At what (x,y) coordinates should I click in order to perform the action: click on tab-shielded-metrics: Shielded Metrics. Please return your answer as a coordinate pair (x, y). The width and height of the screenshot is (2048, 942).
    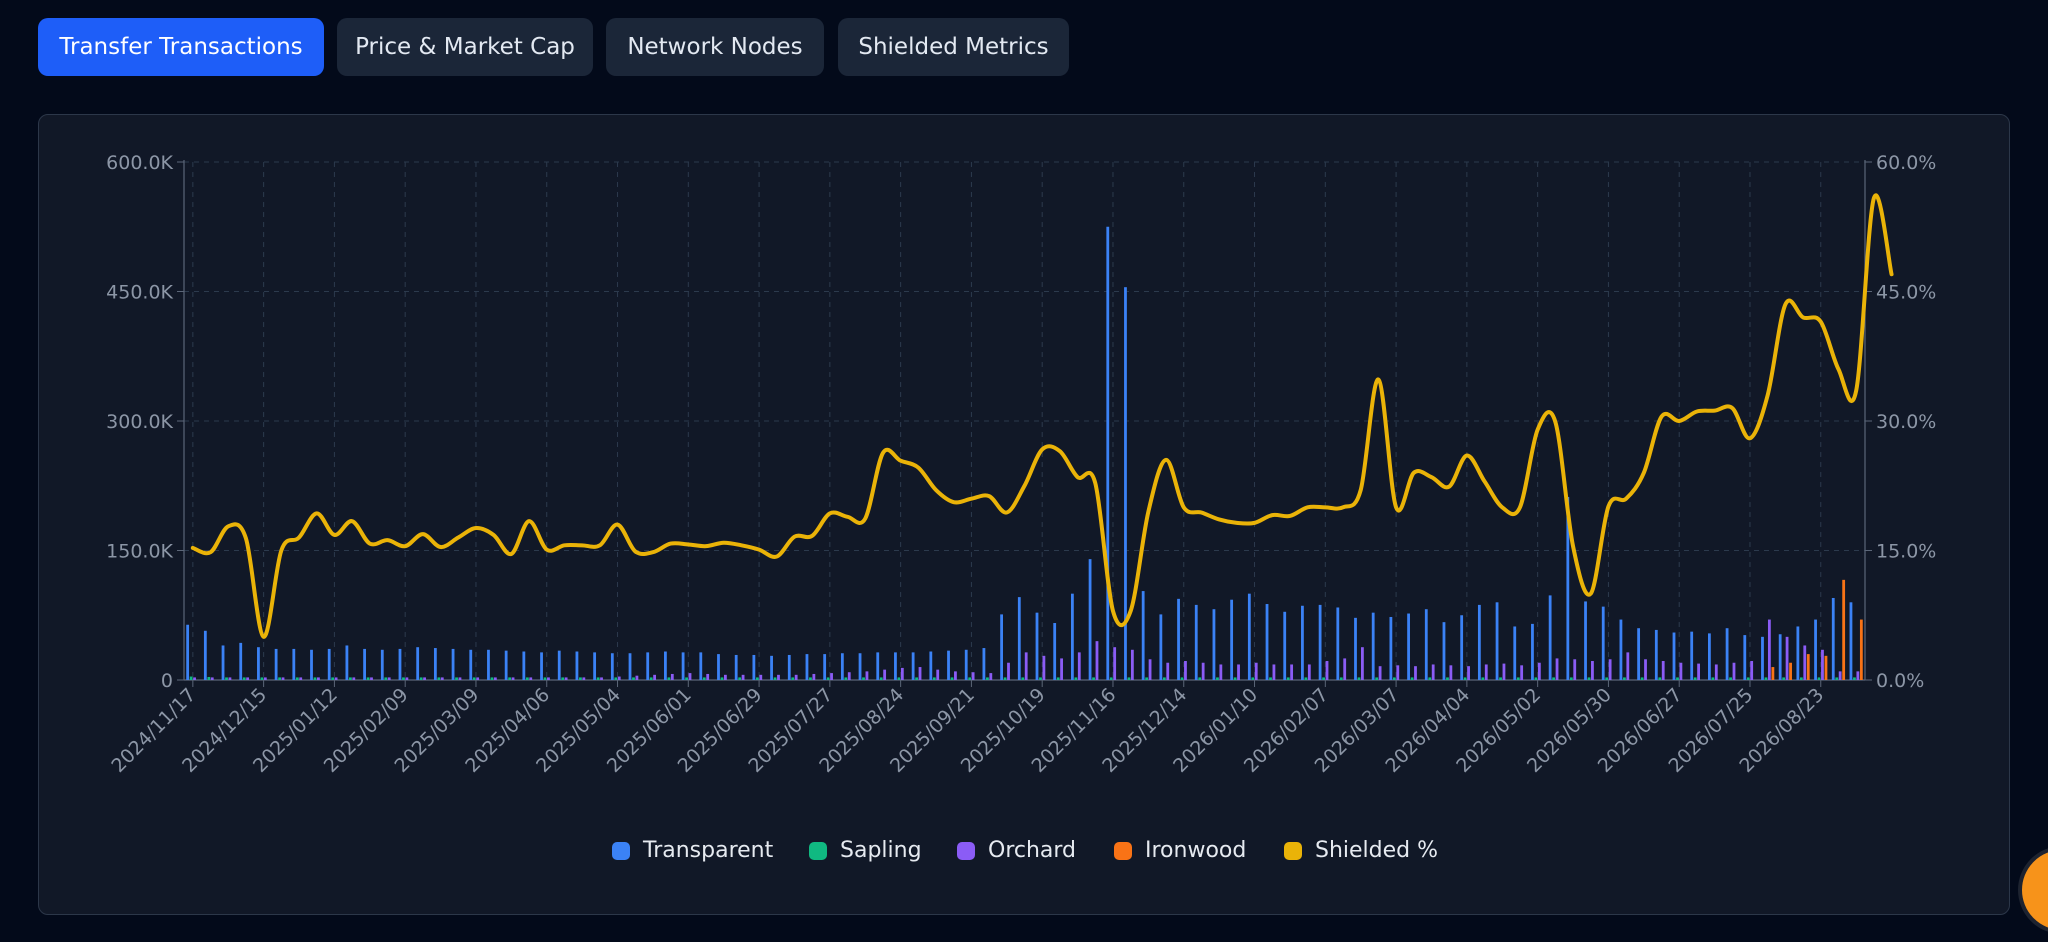
    Looking at the image, I should click on (953, 47).